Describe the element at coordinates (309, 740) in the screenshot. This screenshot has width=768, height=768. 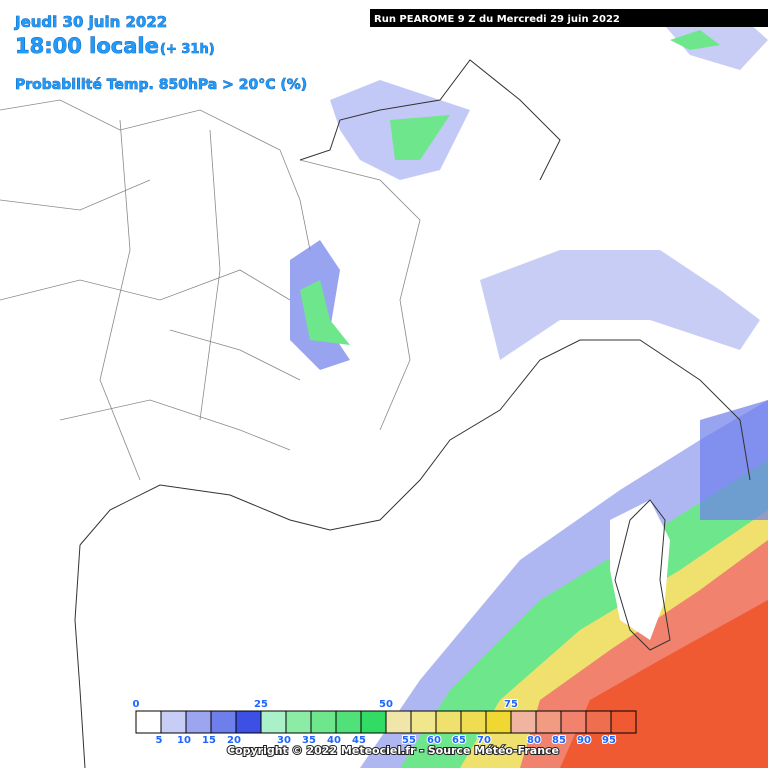
I see `legend-label: 35` at that location.